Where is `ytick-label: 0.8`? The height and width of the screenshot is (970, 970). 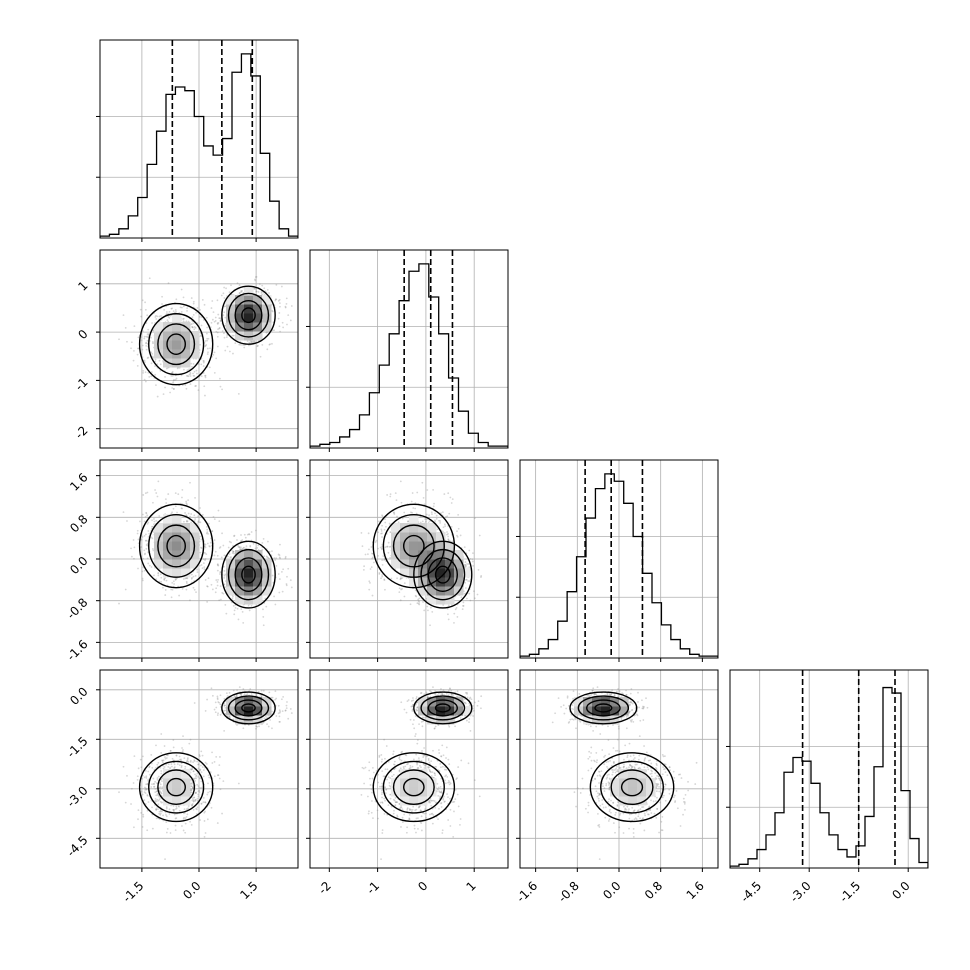
ytick-label: 0.8 is located at coordinates (78, 523).